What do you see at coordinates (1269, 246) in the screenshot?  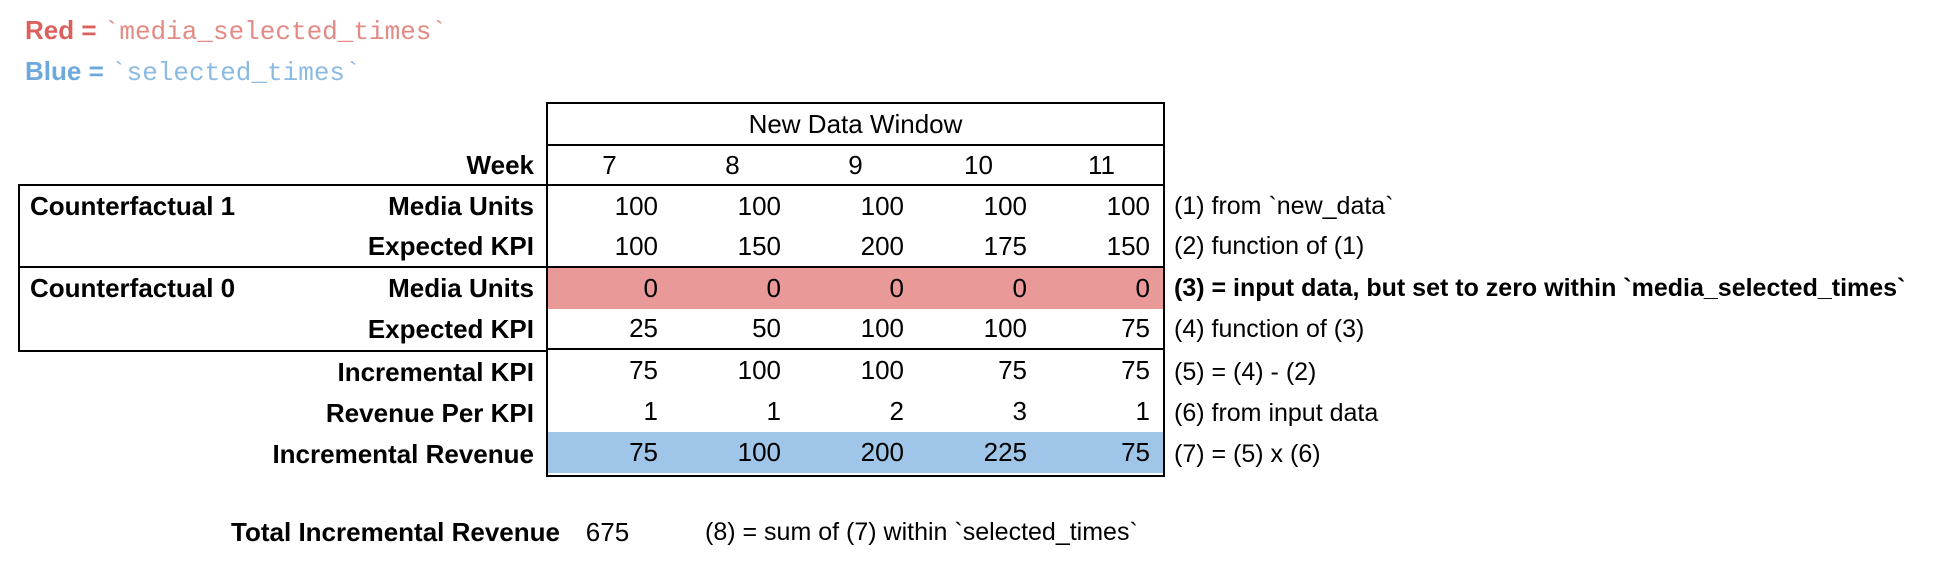 I see `annotation-2: (2) function of (1)` at bounding box center [1269, 246].